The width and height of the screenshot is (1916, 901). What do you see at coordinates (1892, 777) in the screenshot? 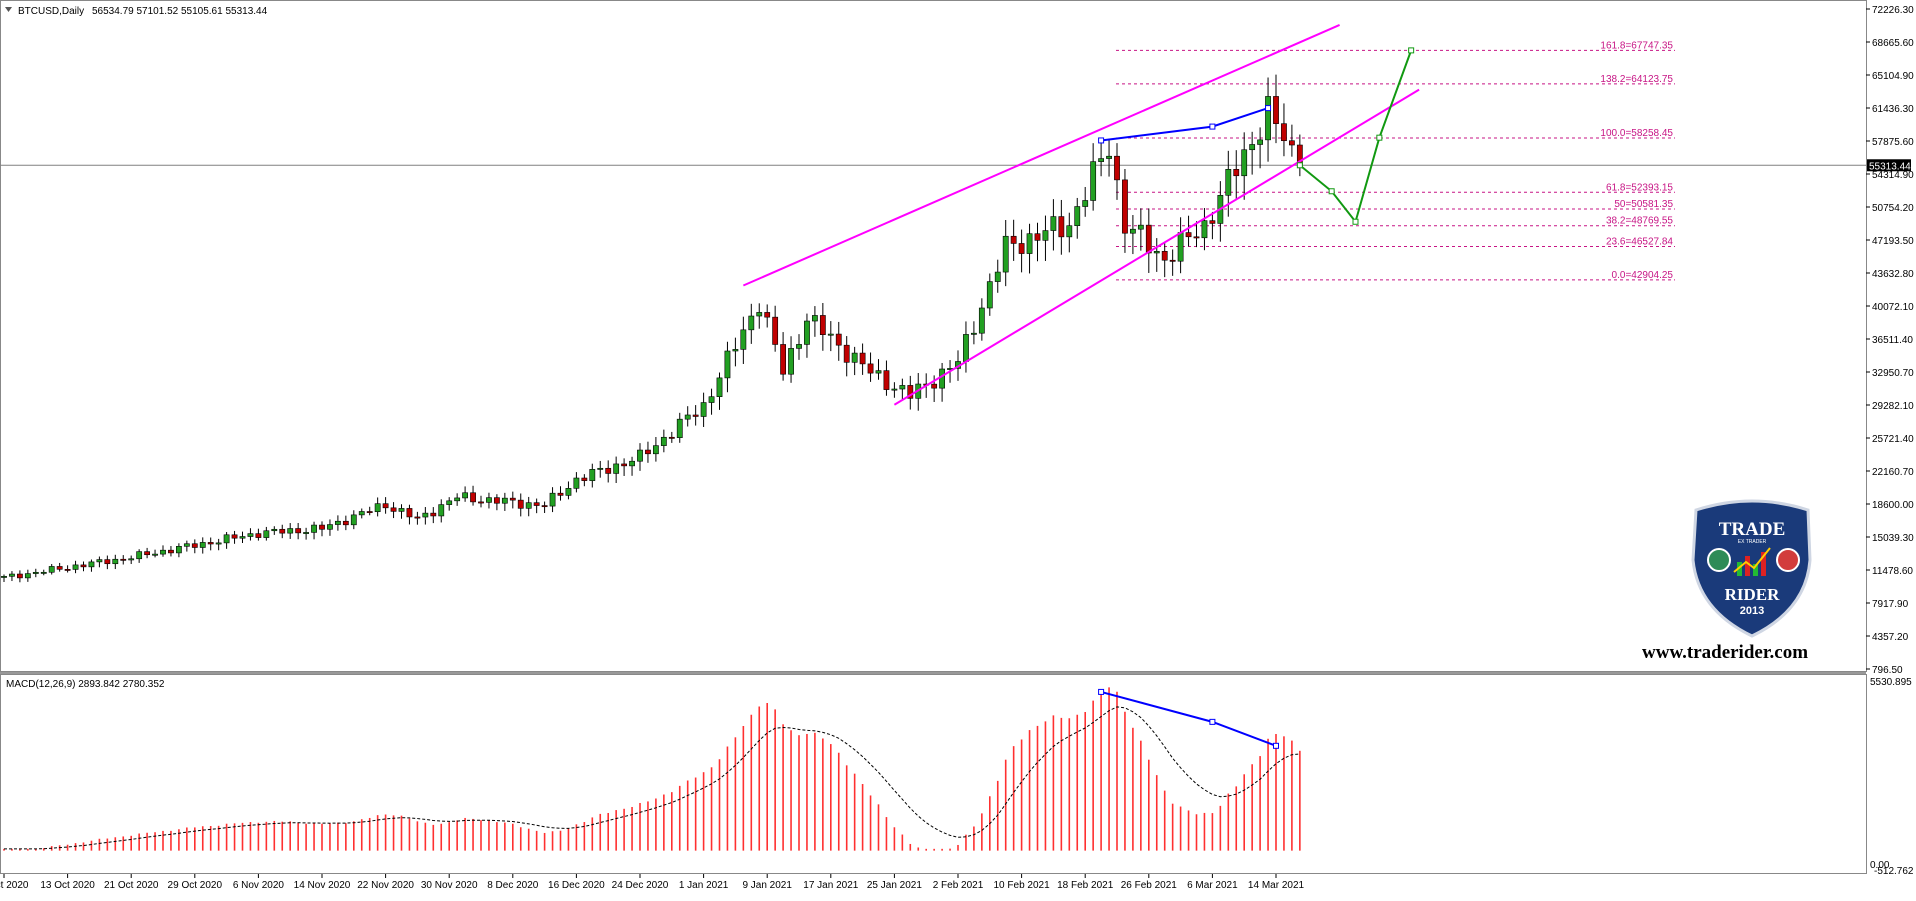
I see `macd-axis: 5530.895 0.00 -512.762` at bounding box center [1892, 777].